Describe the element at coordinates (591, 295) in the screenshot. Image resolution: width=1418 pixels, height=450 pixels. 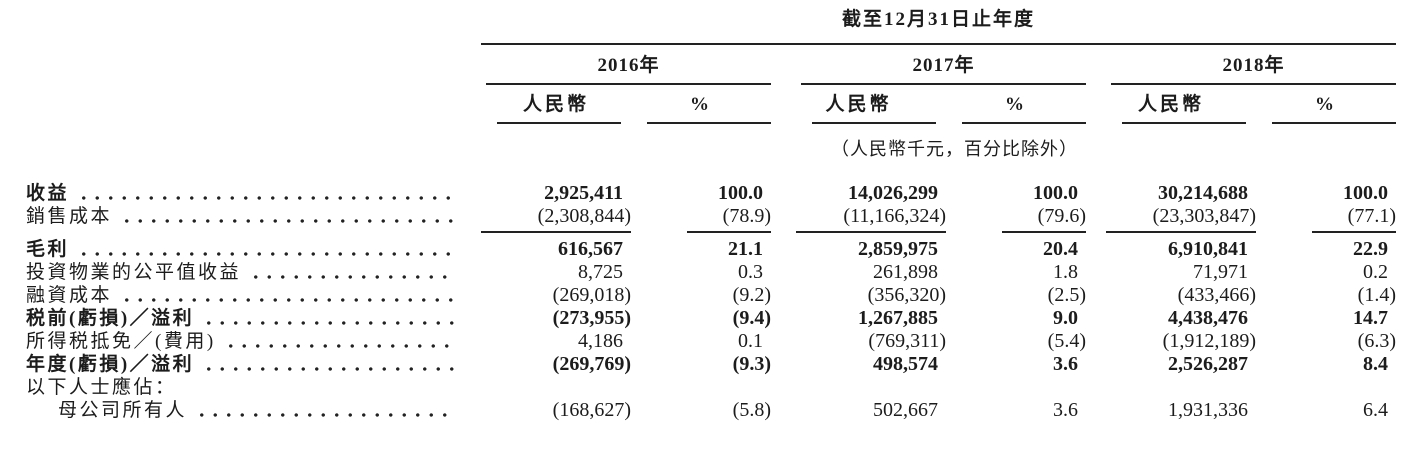
I see `value-cell: (269,018)` at that location.